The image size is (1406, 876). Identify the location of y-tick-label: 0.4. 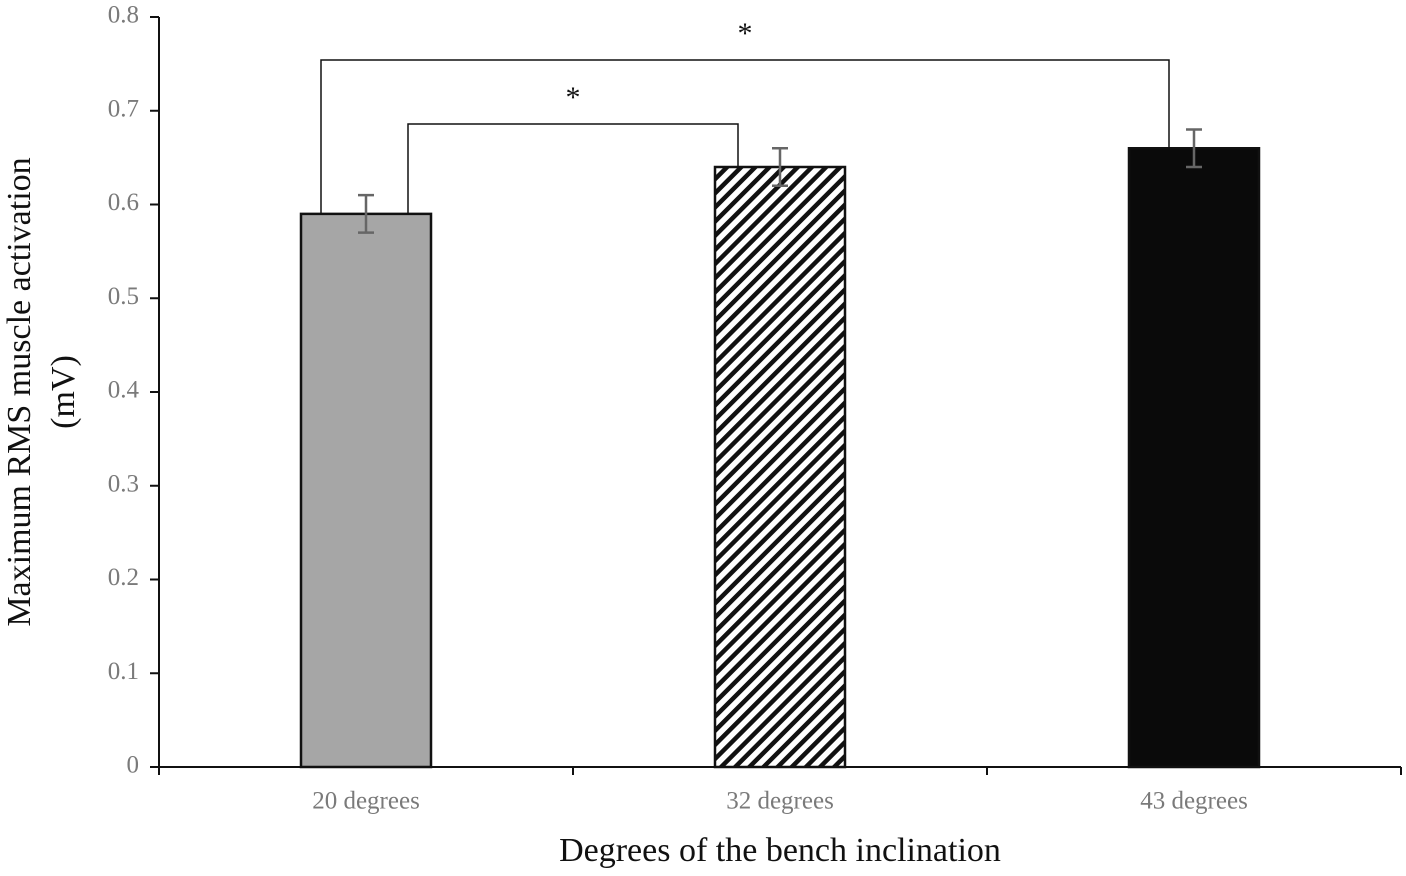
(124, 390).